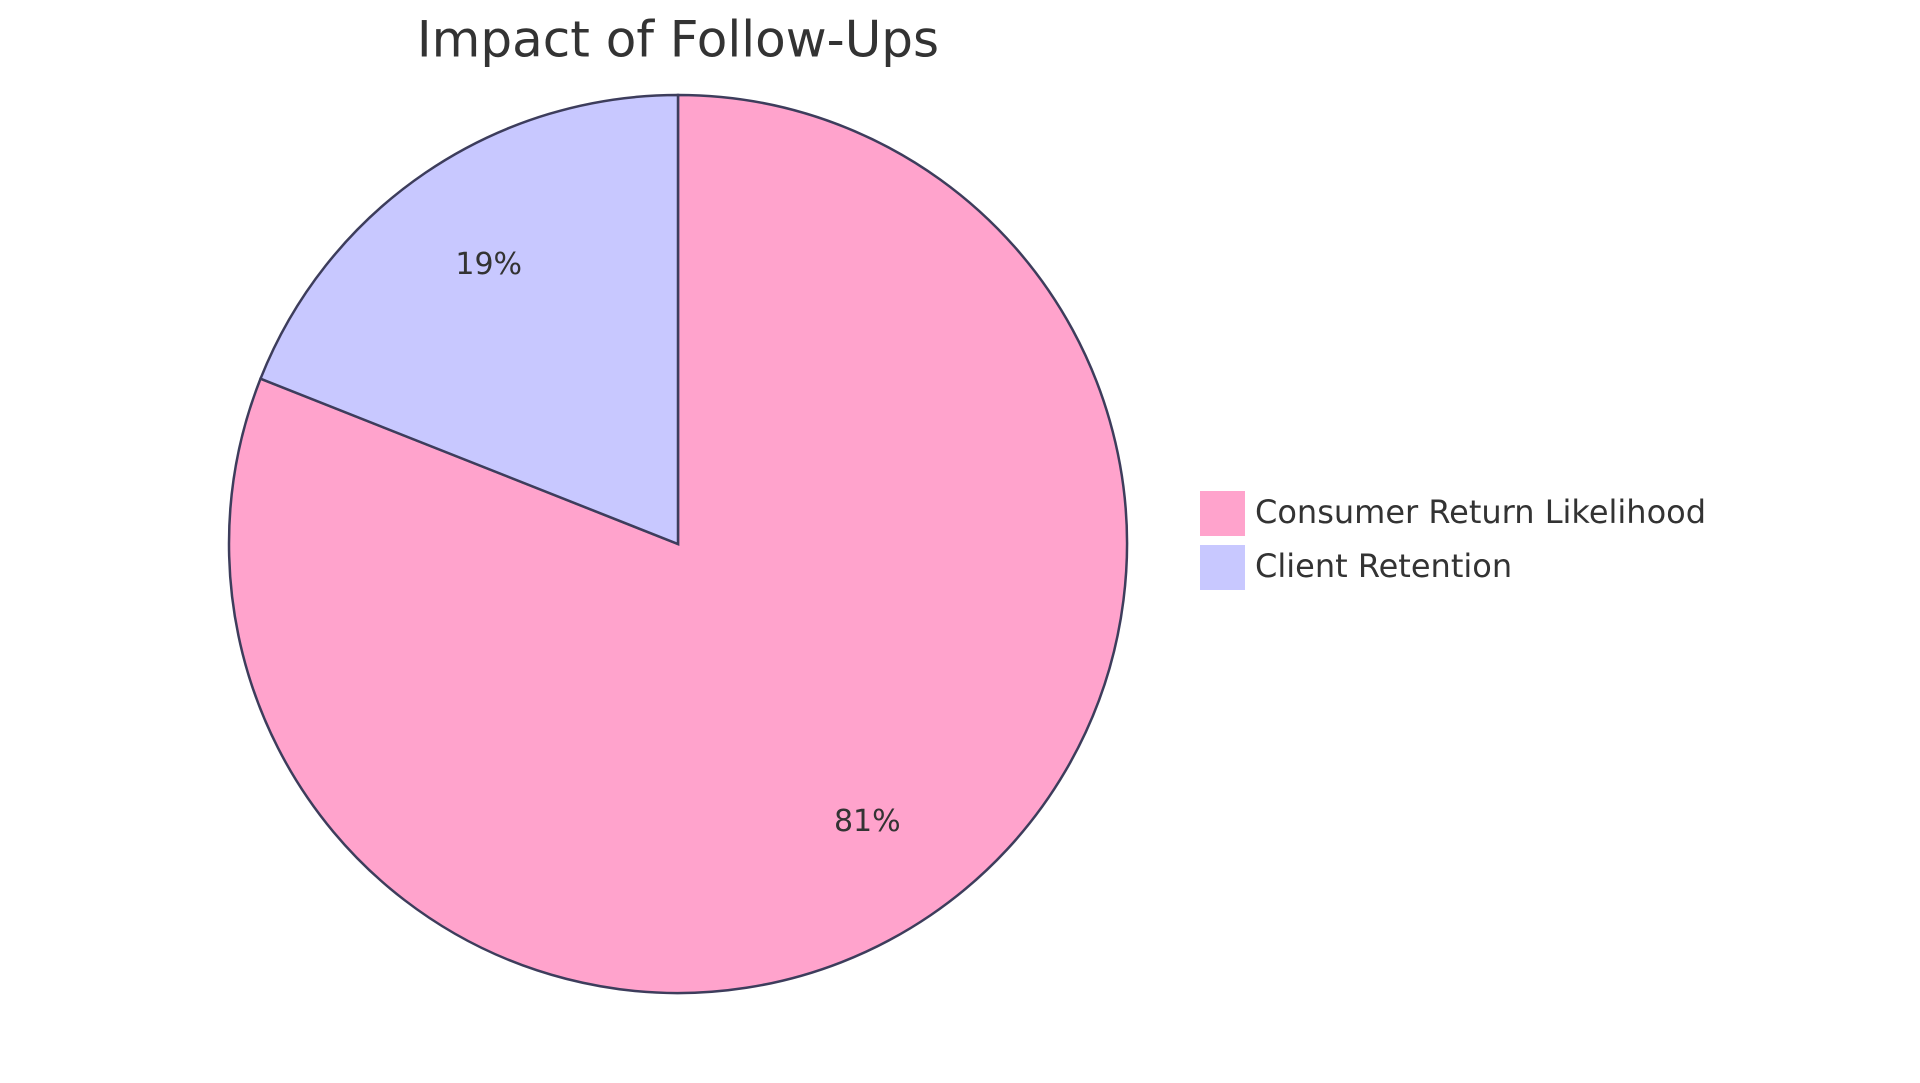  I want to click on chart-title: Impact of Follow-Ups, so click(678, 40).